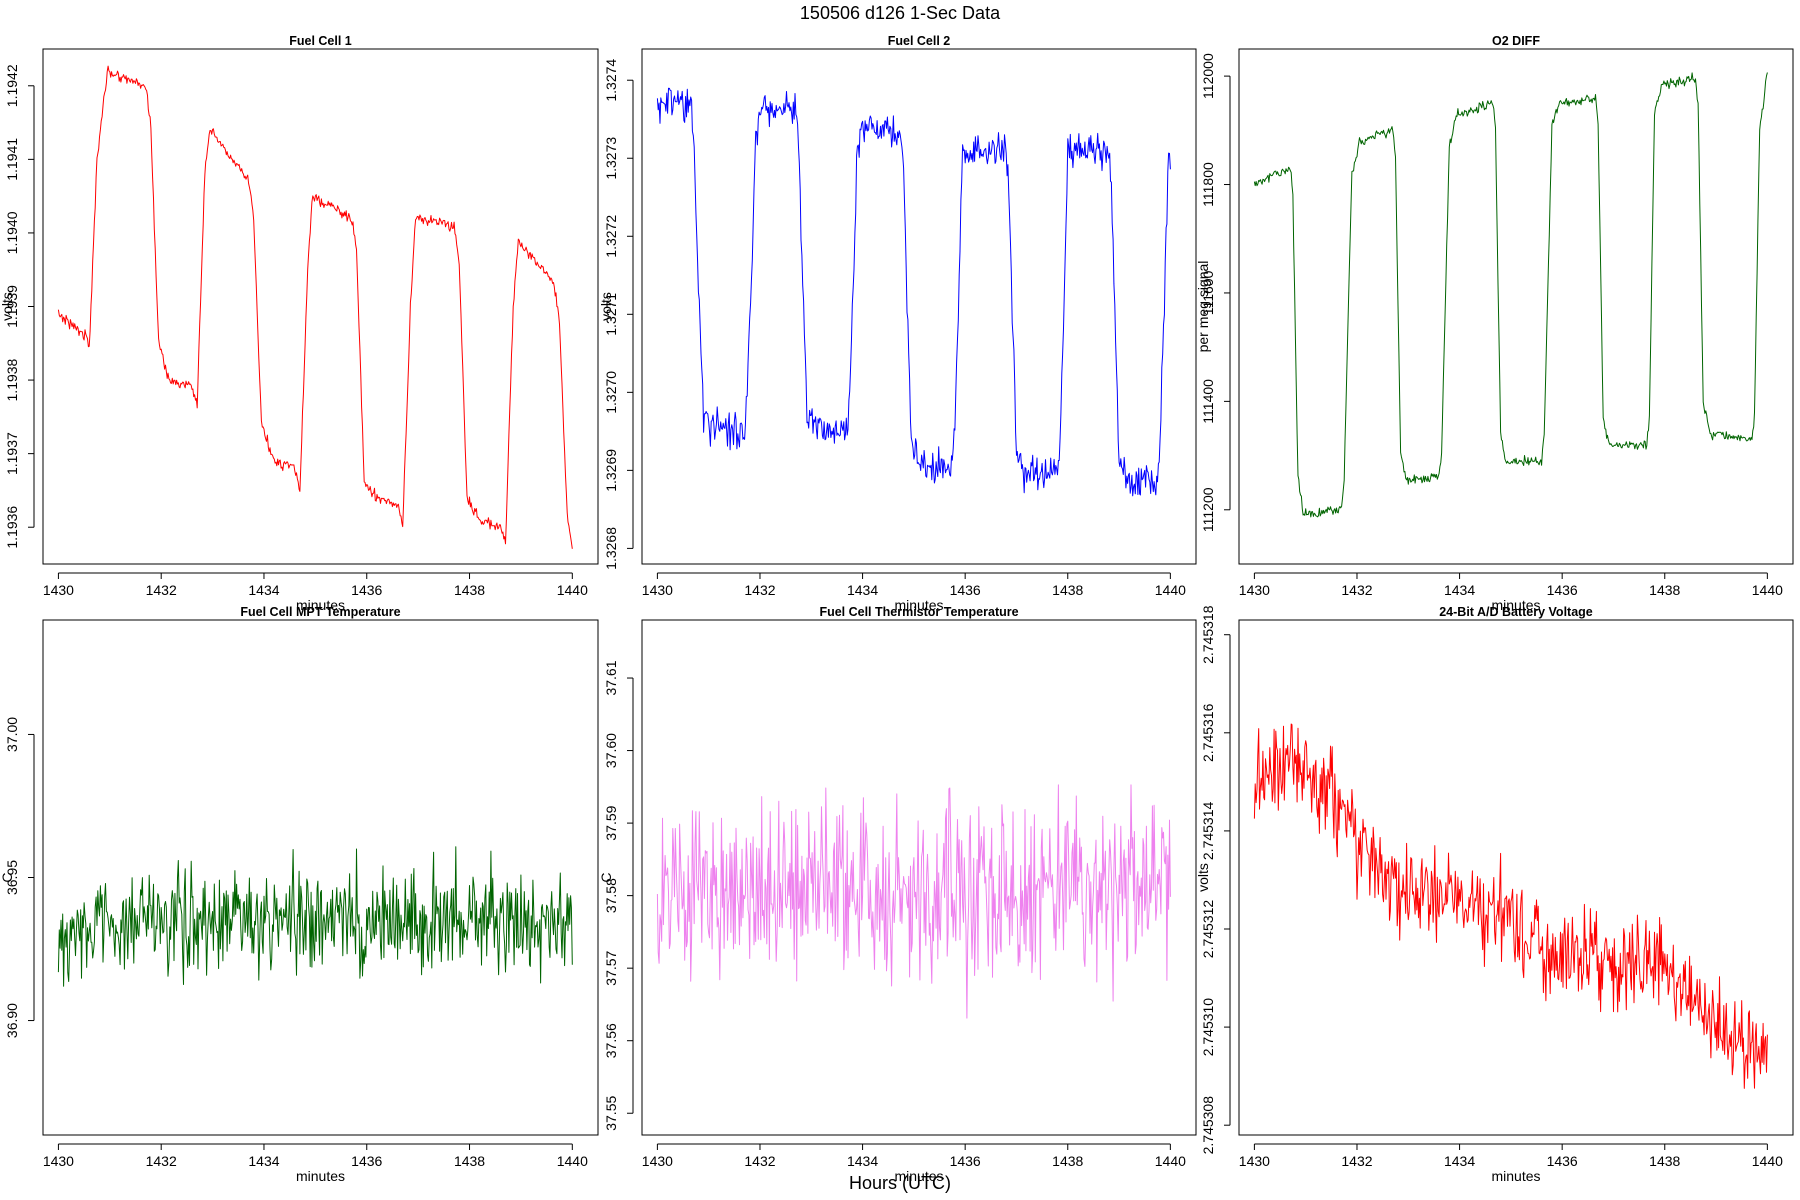 The height and width of the screenshot is (1200, 1800). What do you see at coordinates (1208, 184) in the screenshot?
I see `y-tick-label: 111800` at bounding box center [1208, 184].